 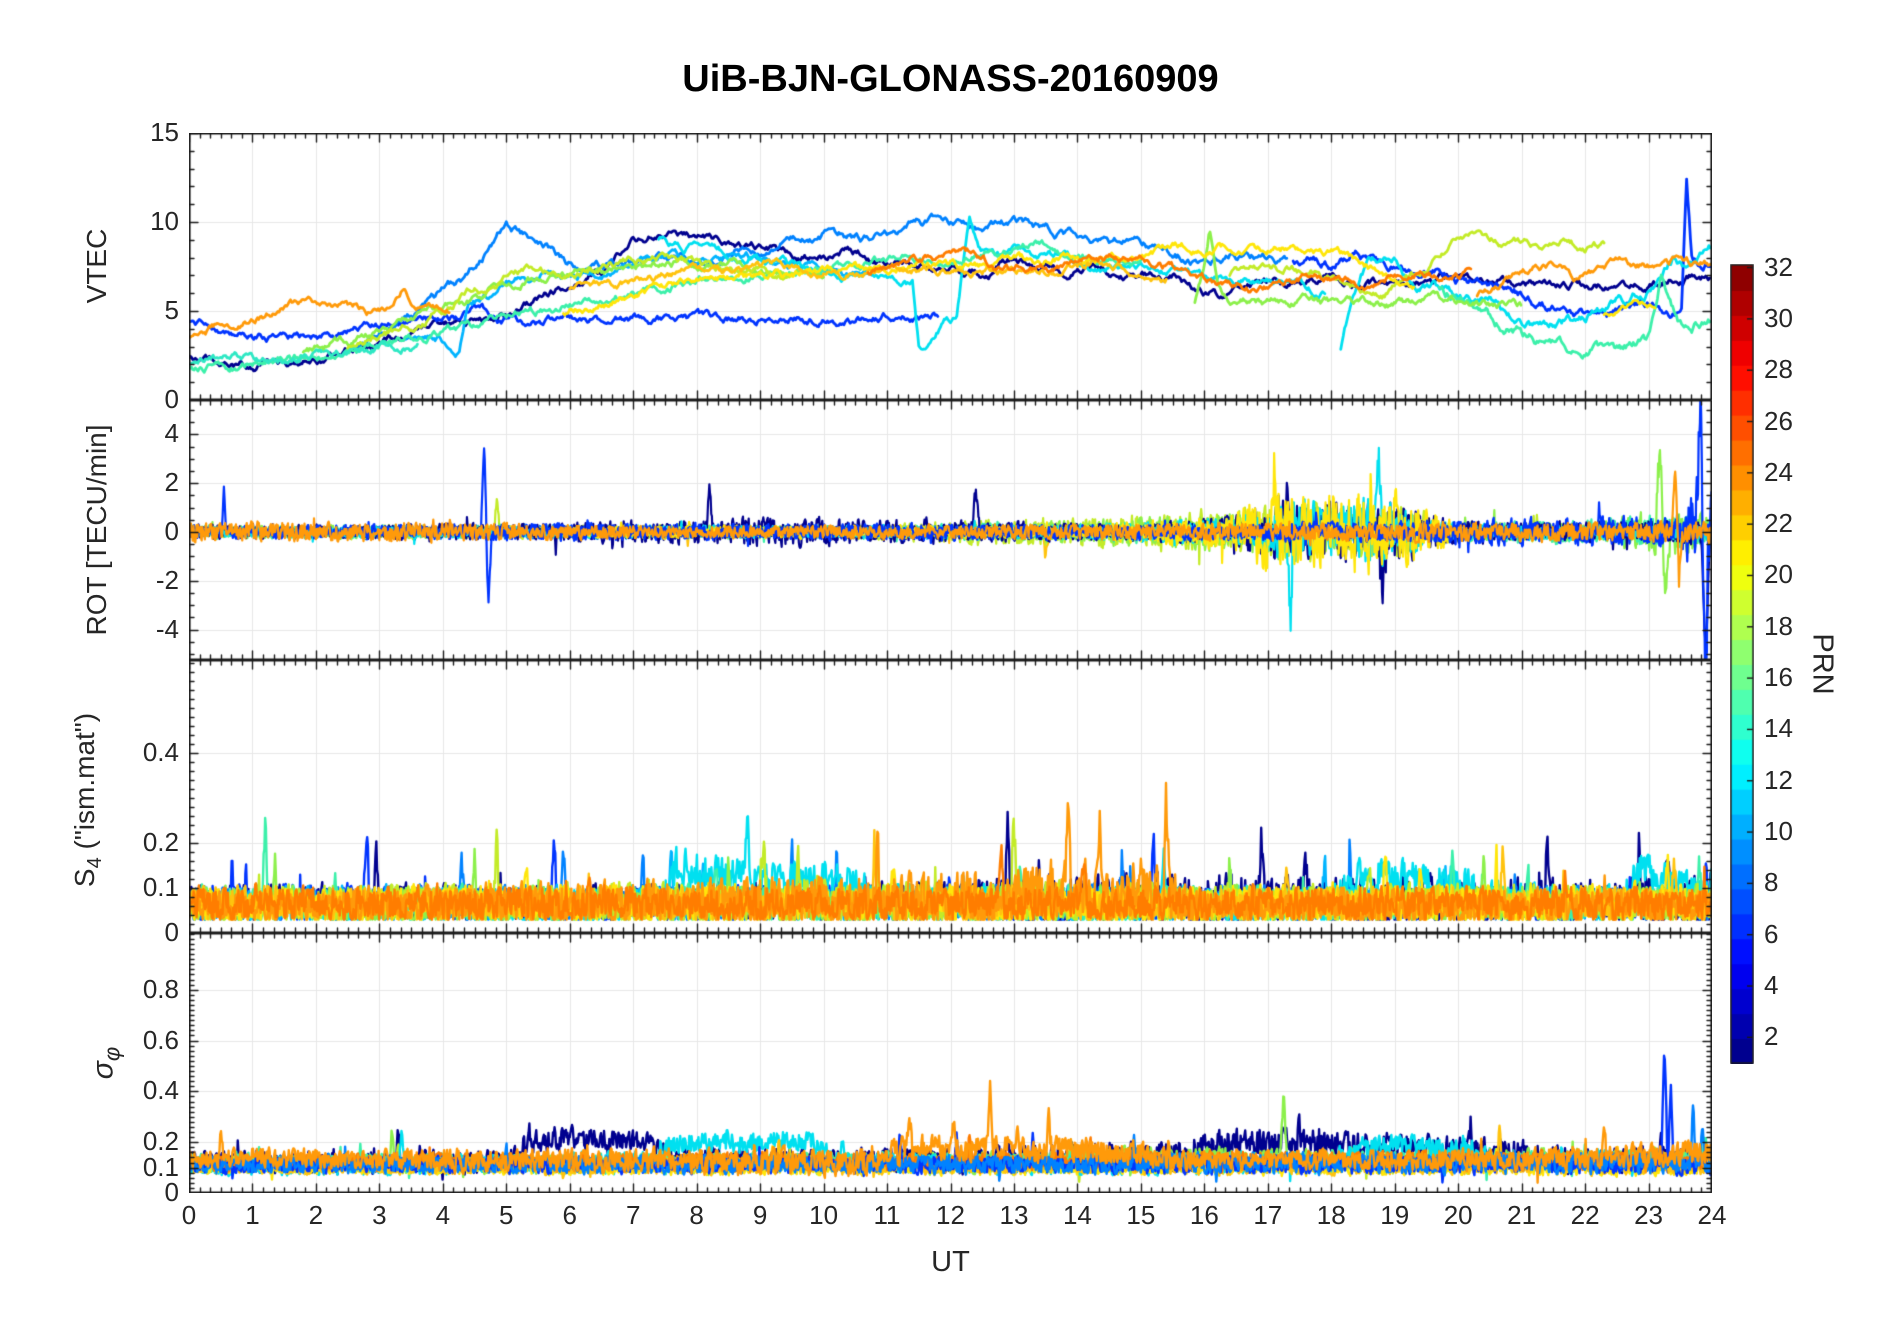 What do you see at coordinates (1771, 1036) in the screenshot?
I see `colorbar-tick-label: 2` at bounding box center [1771, 1036].